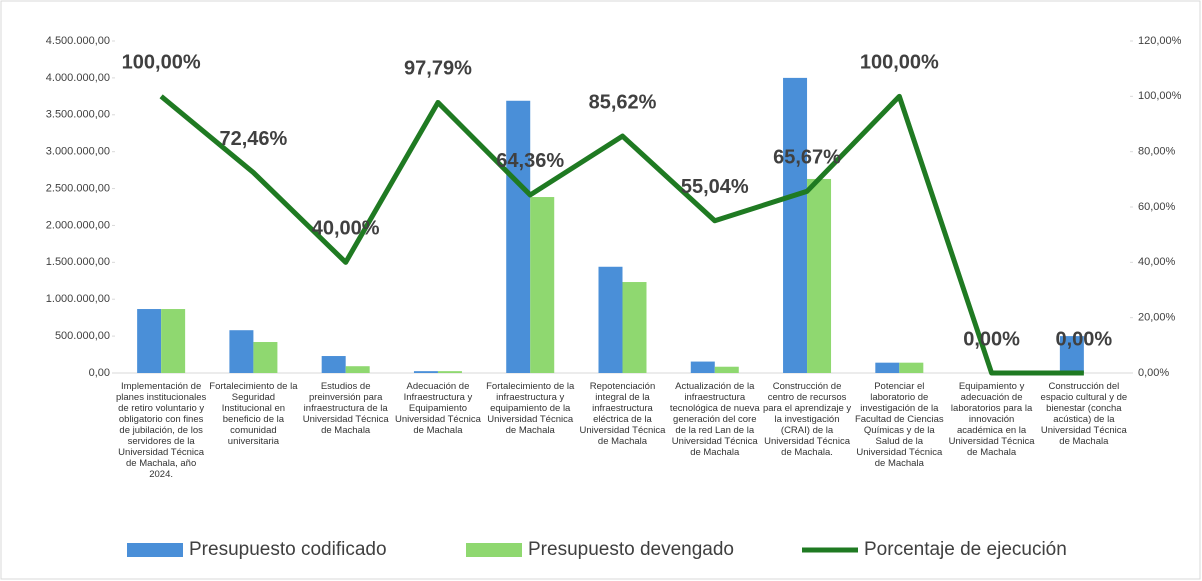  I want to click on y2-tick-label: 80,00%, so click(1157, 152).